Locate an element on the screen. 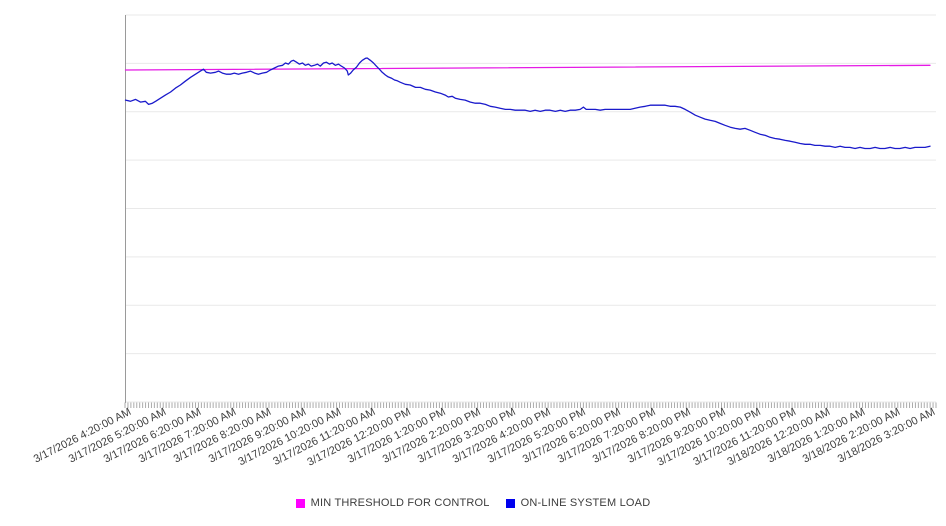 The width and height of the screenshot is (946, 526). legend-label-min-threshold: MIN THRESHOLD FOR CONTROL is located at coordinates (400, 503).